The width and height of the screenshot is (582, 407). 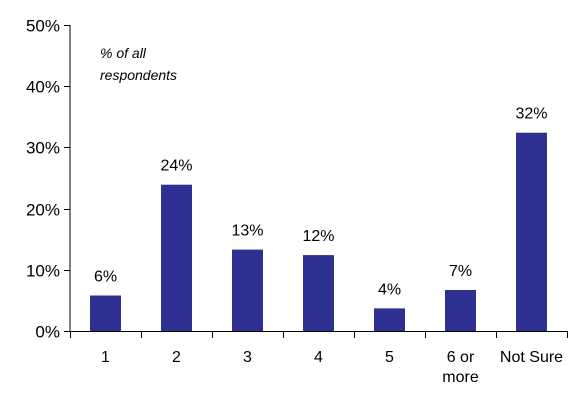 I want to click on x-category-label: 6 or more, so click(x=460, y=367).